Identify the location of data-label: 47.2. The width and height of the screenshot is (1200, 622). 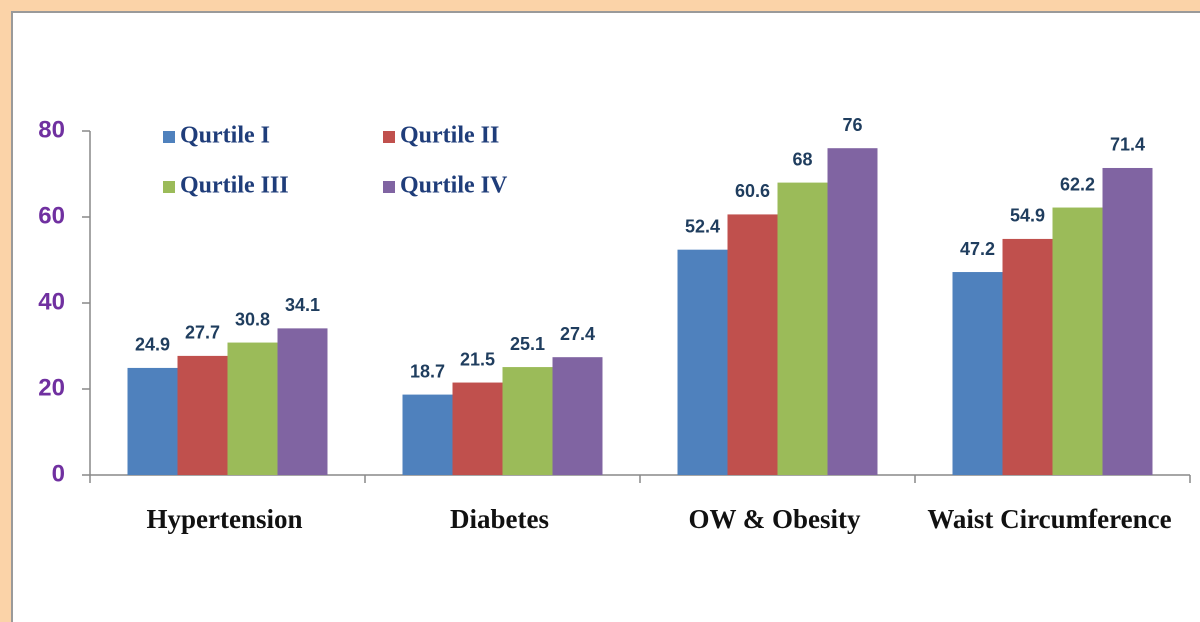
(977, 249).